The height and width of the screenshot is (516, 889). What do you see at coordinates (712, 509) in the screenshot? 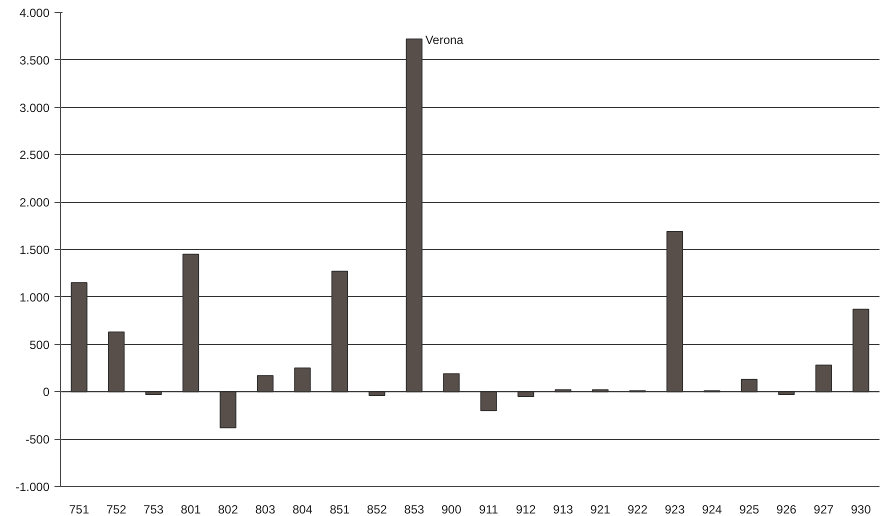
I see `x-tick-label: 924` at bounding box center [712, 509].